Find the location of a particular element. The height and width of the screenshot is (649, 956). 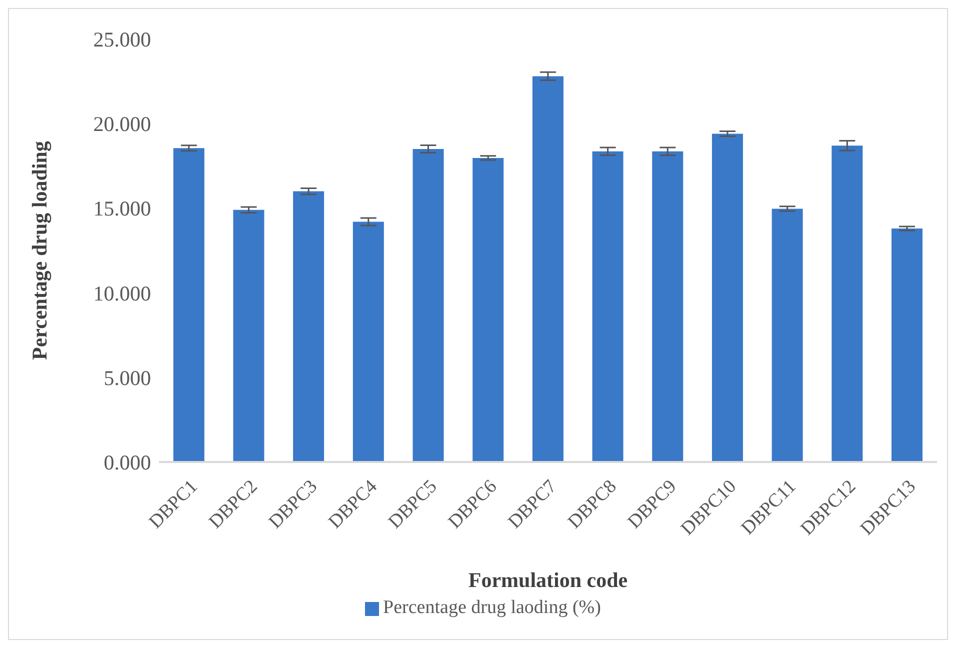

y-tick-label: 0.000 is located at coordinates (127, 462).